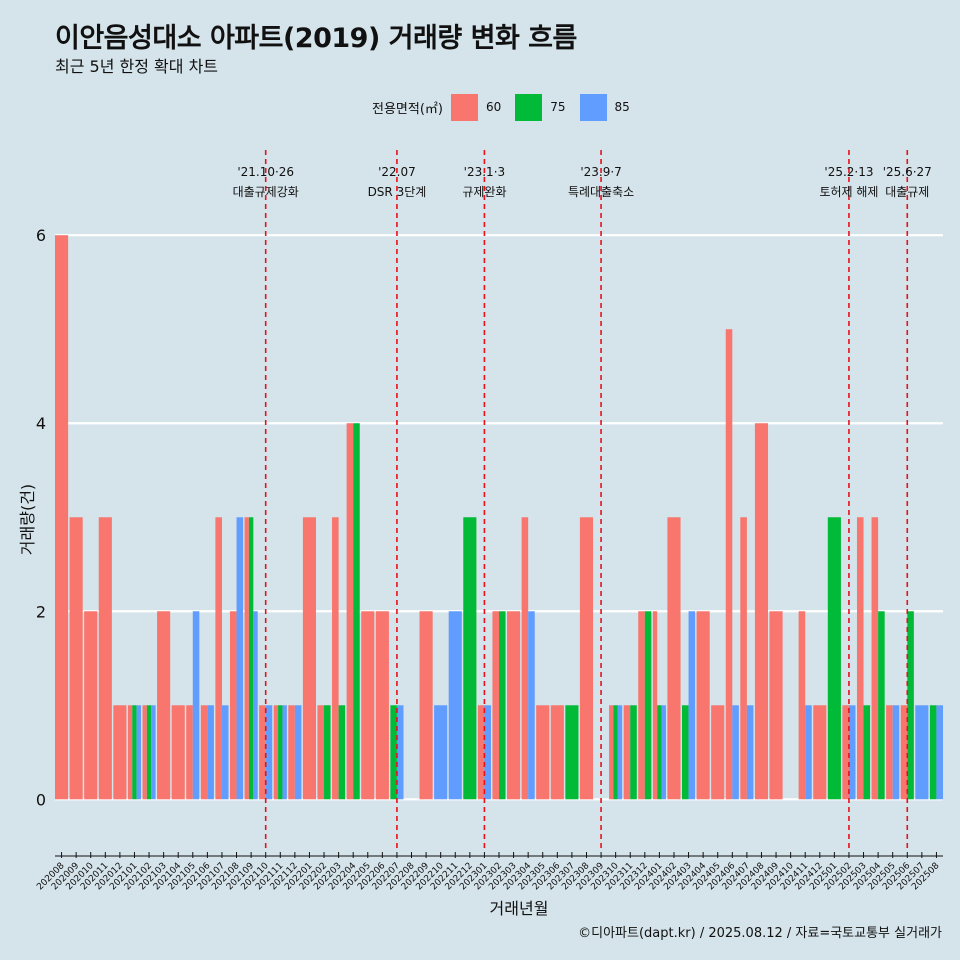 The image size is (960, 960). I want to click on y-tick-label-4: 4, so click(41, 423).